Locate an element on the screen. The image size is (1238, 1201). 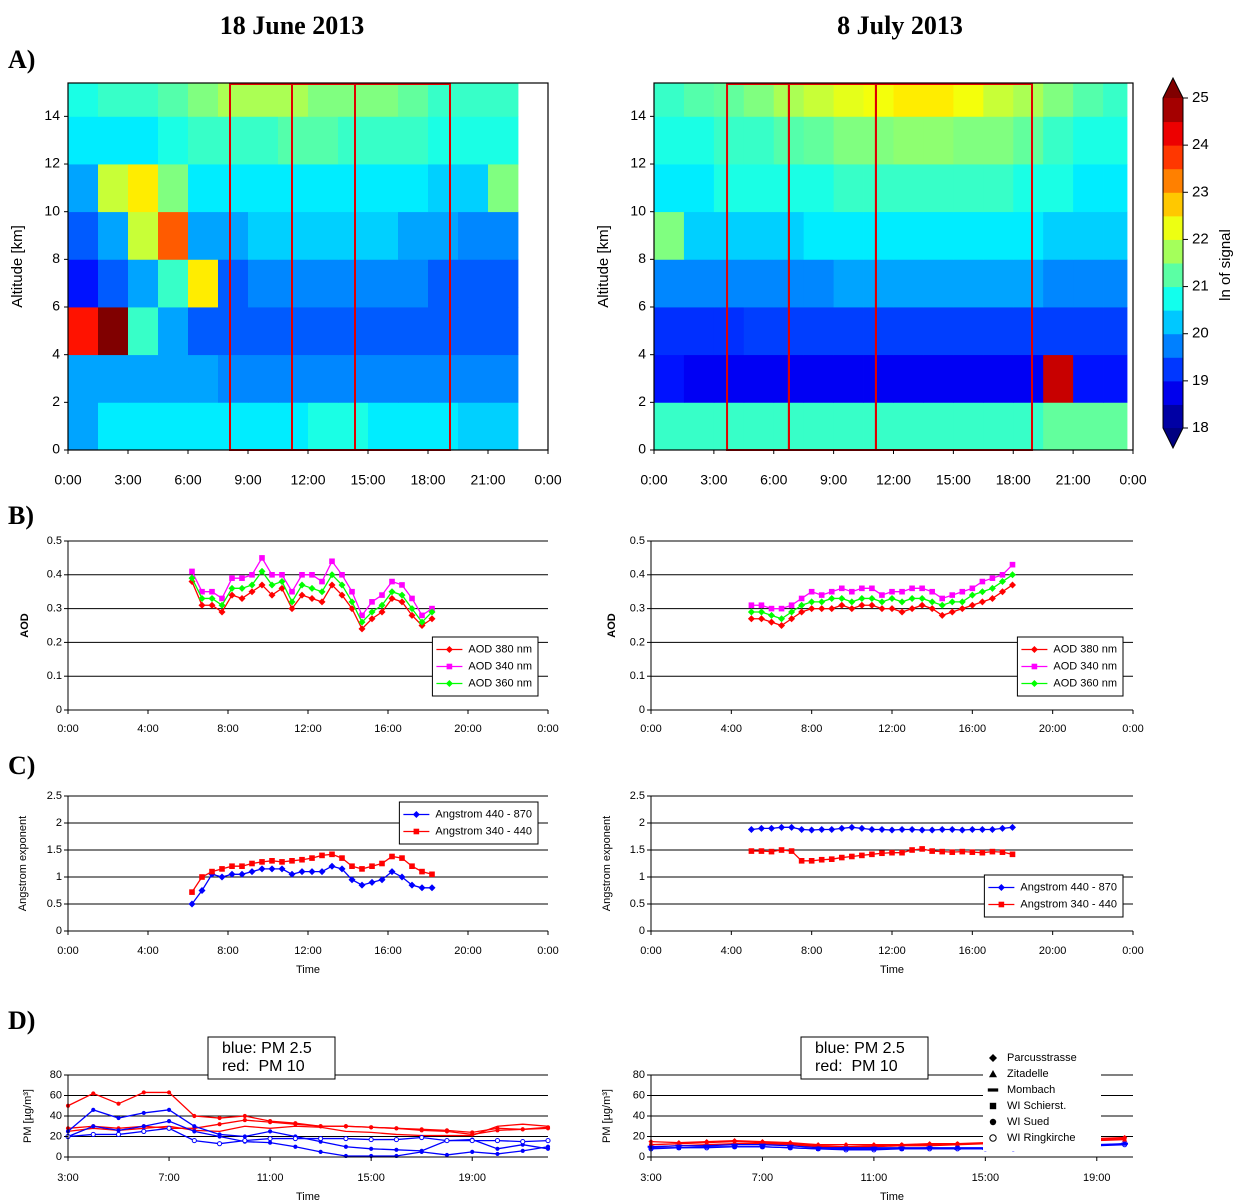
y-tick-label: 0.5 is located at coordinates (54, 904).